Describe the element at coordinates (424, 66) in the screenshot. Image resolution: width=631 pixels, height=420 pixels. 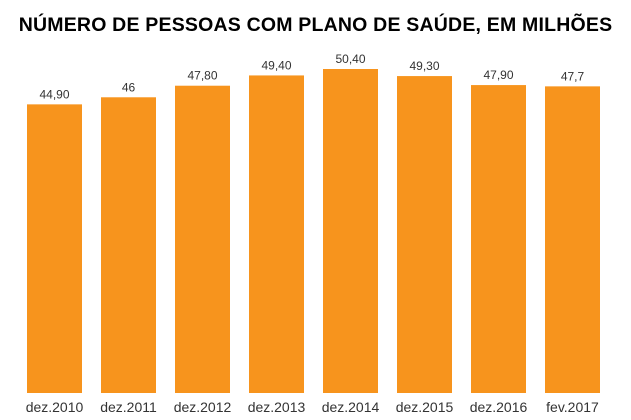
I see `data-label: 49,30` at that location.